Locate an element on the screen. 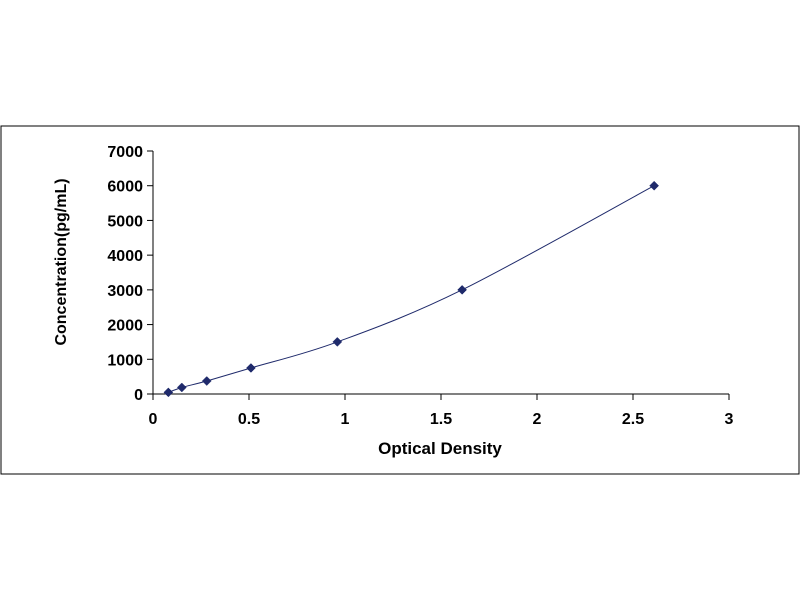 The image size is (800, 600). x-tick-label: 2 is located at coordinates (537, 419).